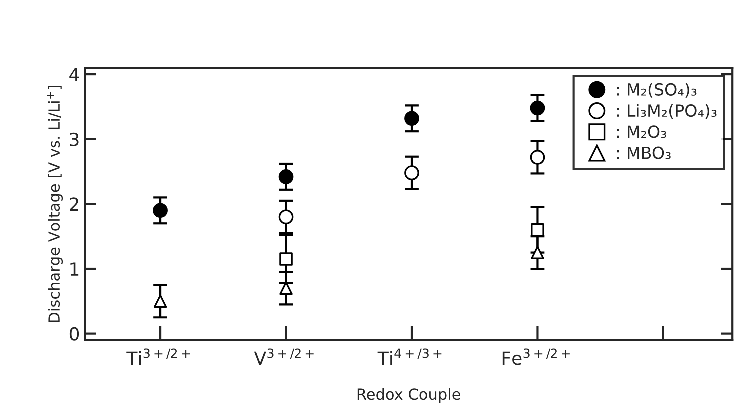 The height and width of the screenshot is (415, 740). I want to click on legend-label: : MBO₃, so click(644, 153).